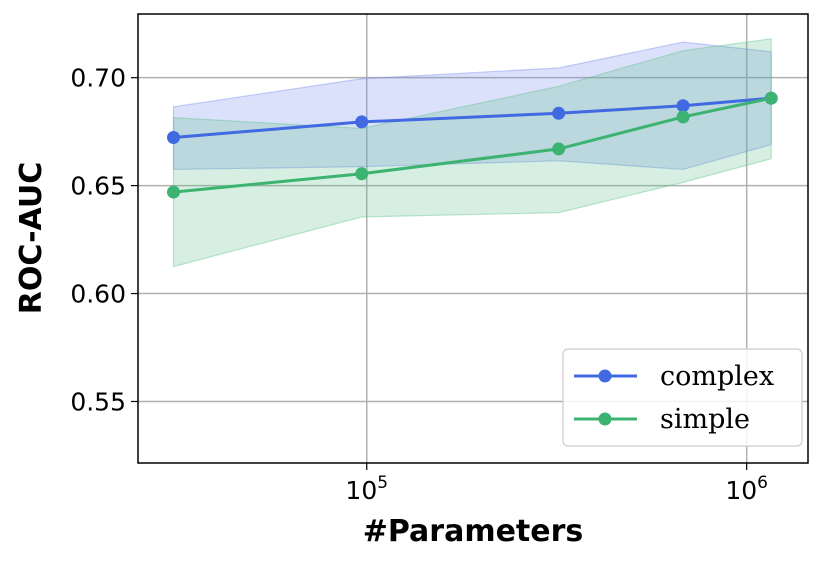 The image size is (831, 564). Describe the element at coordinates (98, 78) in the screenshot. I see `y-tick-label: 0.70` at that location.